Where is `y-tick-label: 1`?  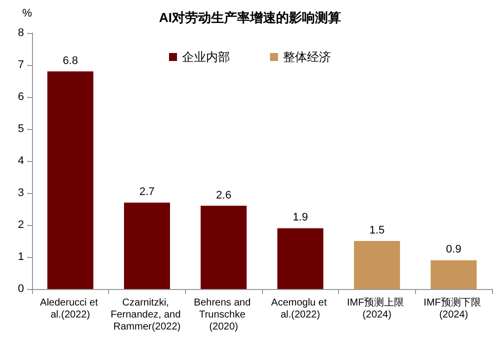 y-tick-label: 1 is located at coordinates (21, 257).